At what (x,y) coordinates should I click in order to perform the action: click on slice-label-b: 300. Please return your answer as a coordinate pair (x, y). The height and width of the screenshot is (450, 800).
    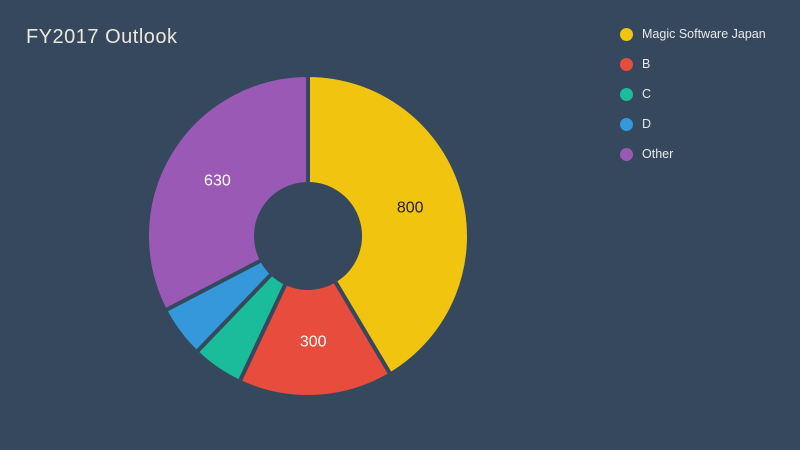
    Looking at the image, I should click on (313, 341).